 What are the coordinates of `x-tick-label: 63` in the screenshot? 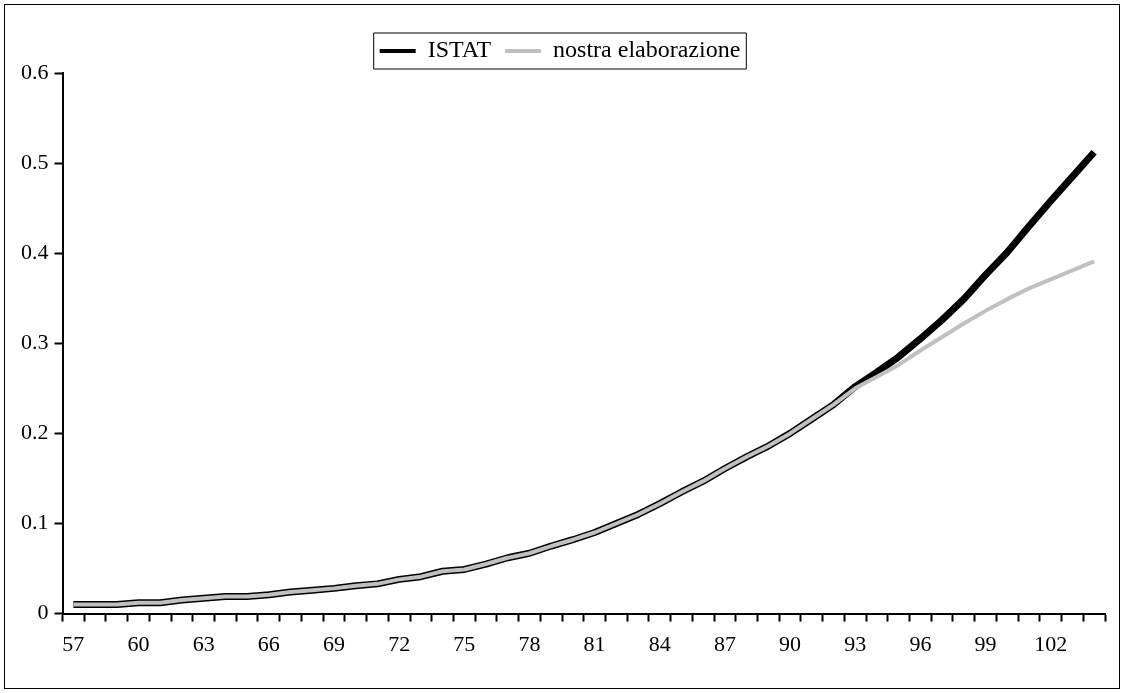 It's located at (203, 643).